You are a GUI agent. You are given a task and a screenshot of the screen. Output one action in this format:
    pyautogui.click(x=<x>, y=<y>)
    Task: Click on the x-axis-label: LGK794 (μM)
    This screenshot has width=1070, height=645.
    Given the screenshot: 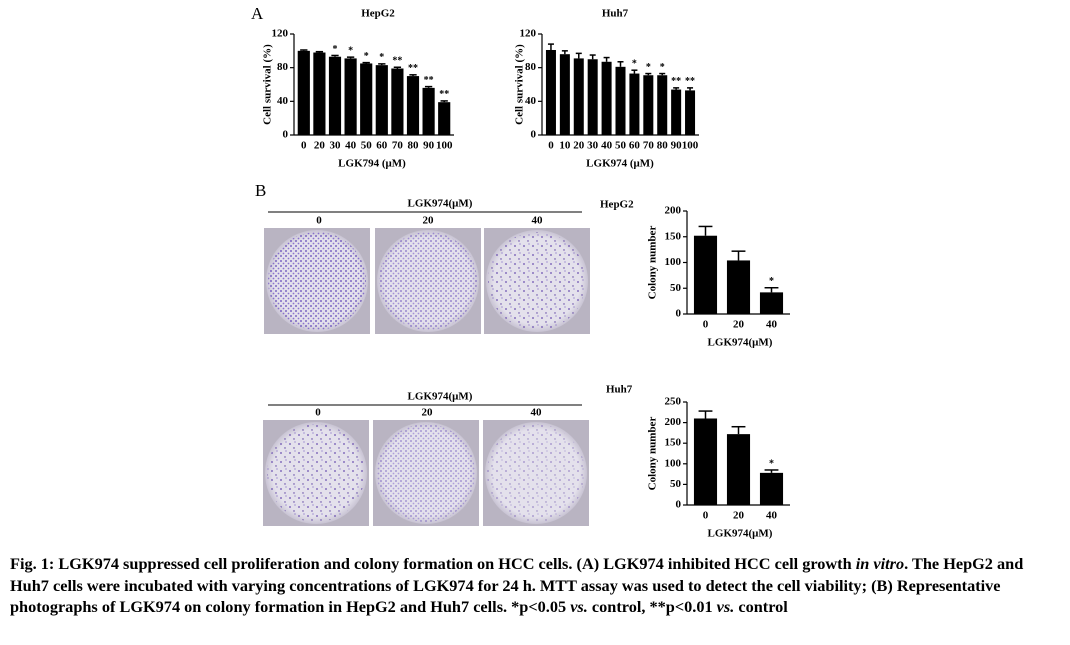 What is the action you would take?
    pyautogui.click(x=372, y=164)
    